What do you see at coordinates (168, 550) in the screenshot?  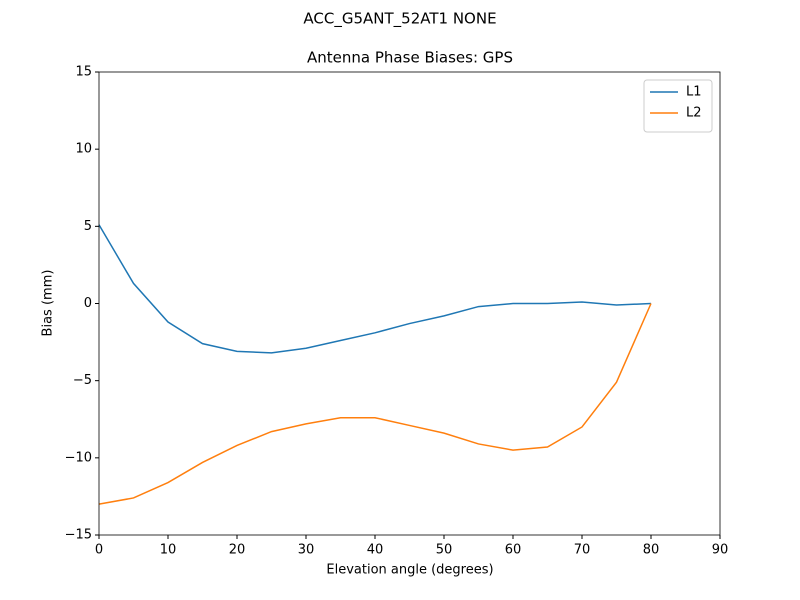 I see `x-tick-label: 10` at bounding box center [168, 550].